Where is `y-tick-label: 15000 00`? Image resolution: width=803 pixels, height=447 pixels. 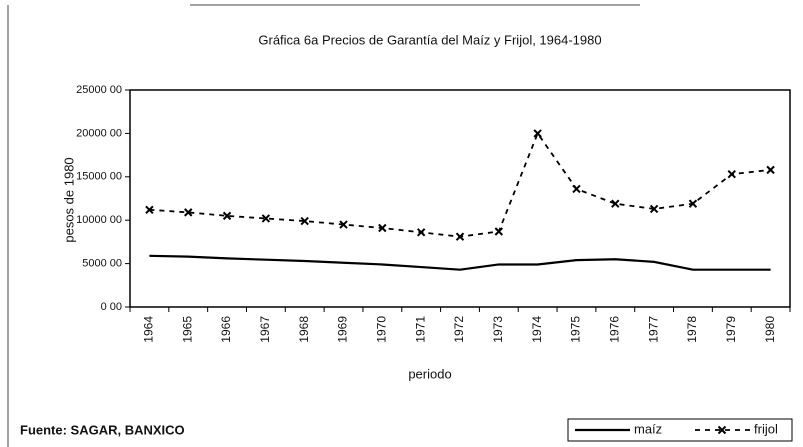 y-tick-label: 15000 00 is located at coordinates (99, 177).